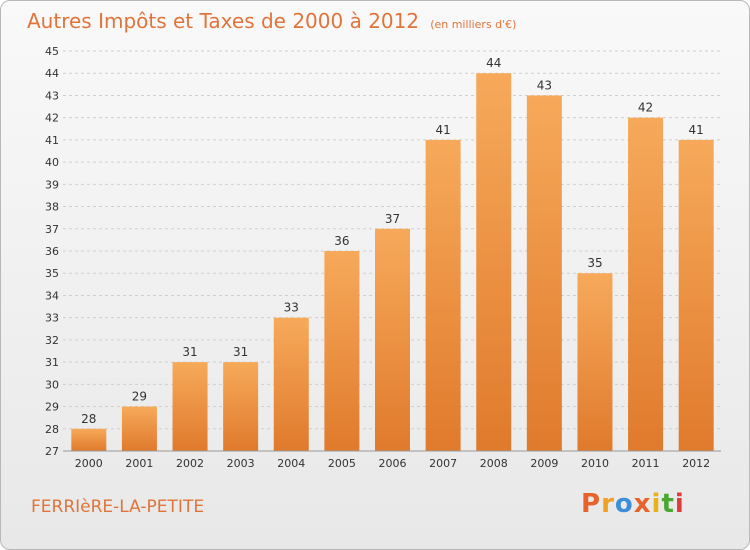 The width and height of the screenshot is (750, 550). Describe the element at coordinates (591, 504) in the screenshot. I see `logo-letter: P` at that location.